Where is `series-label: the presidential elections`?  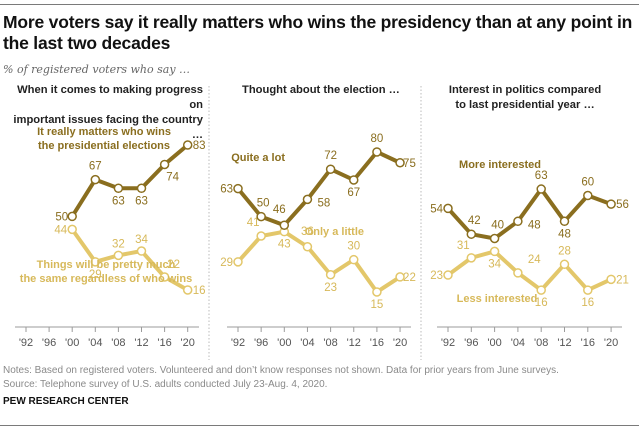 series-label: the presidential elections is located at coordinates (104, 146).